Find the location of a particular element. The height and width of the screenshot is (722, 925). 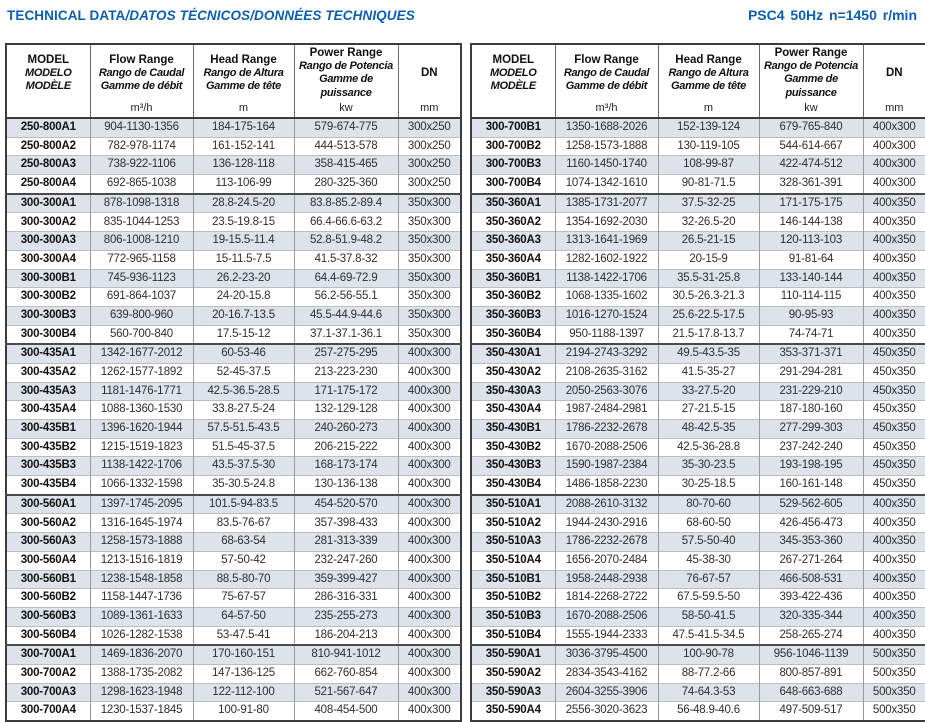

cell-flow: 2604-3255-3906 is located at coordinates (606, 692).